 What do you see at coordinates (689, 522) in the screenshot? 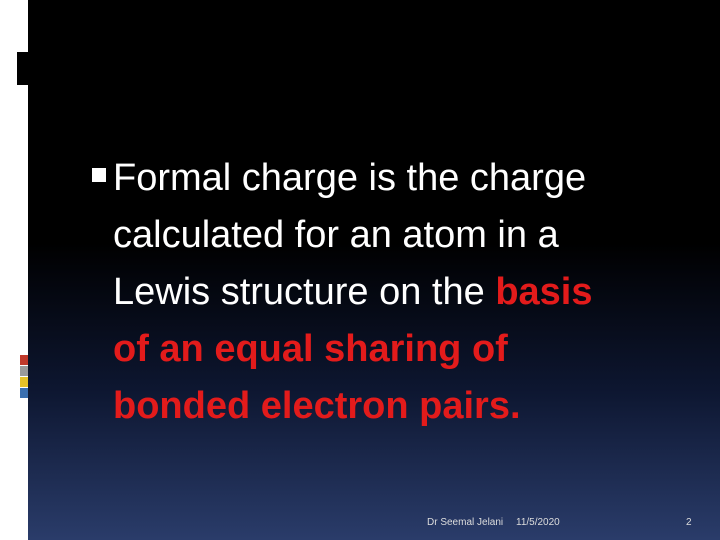
I see `page-number: 2` at bounding box center [689, 522].